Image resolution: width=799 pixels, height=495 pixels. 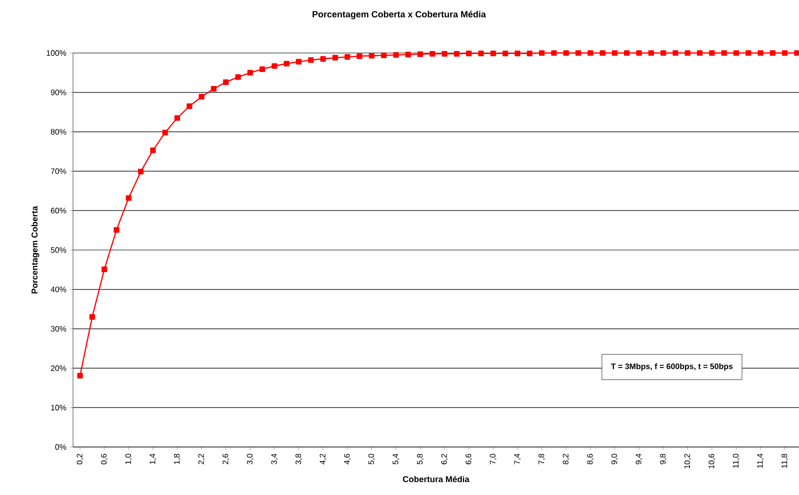 What do you see at coordinates (35, 250) in the screenshot?
I see `y-axis-title: Porcentagem Coberta` at bounding box center [35, 250].